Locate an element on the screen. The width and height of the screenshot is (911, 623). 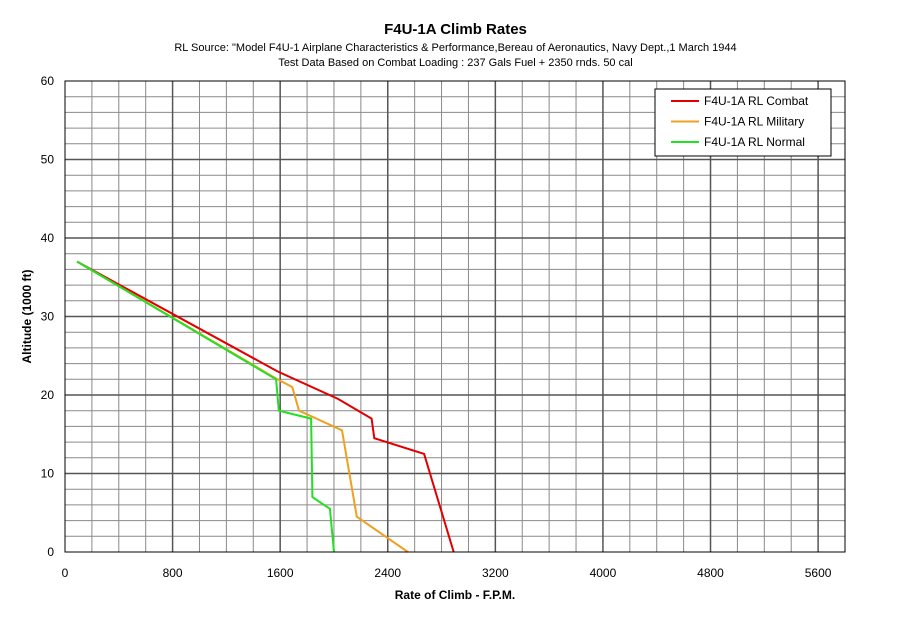
legend-label: F4U-1A RL Combat is located at coordinates (756, 101).